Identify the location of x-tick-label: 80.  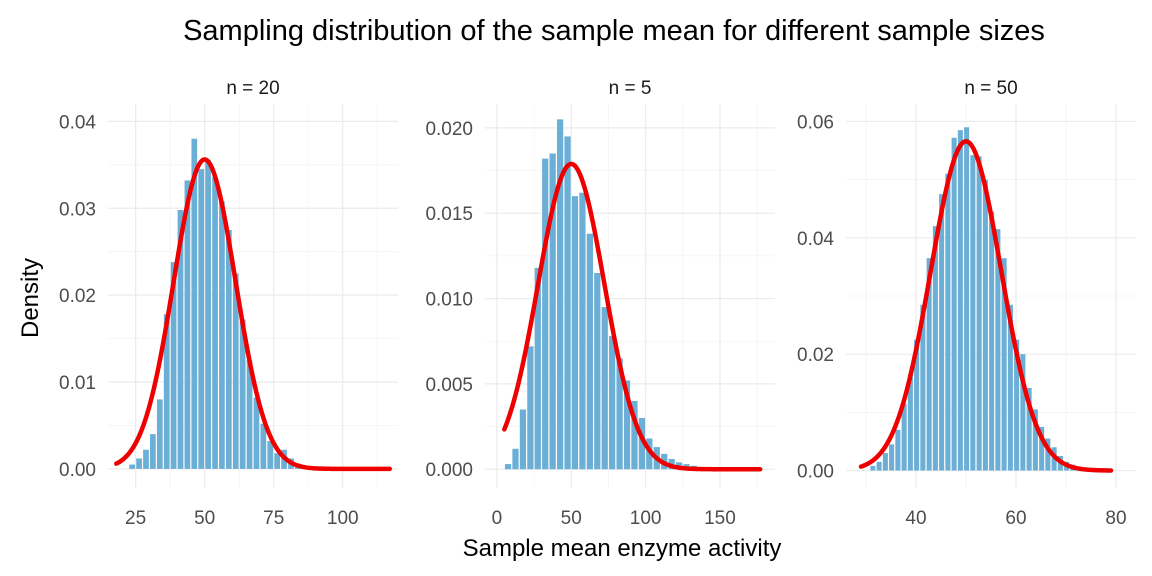
(1115, 518).